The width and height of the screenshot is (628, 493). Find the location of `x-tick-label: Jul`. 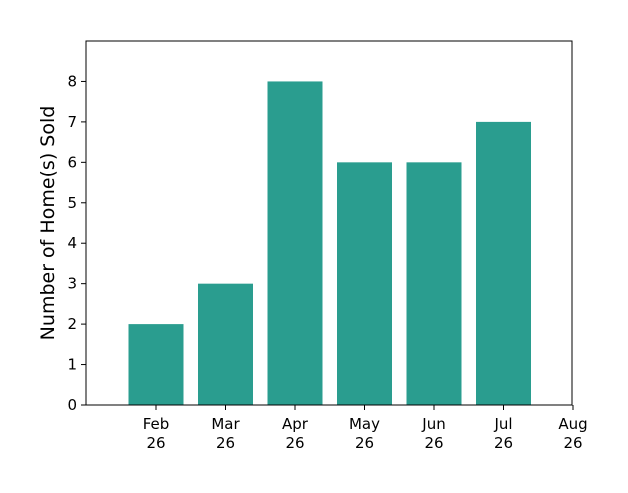

x-tick-label: Jul is located at coordinates (502, 424).